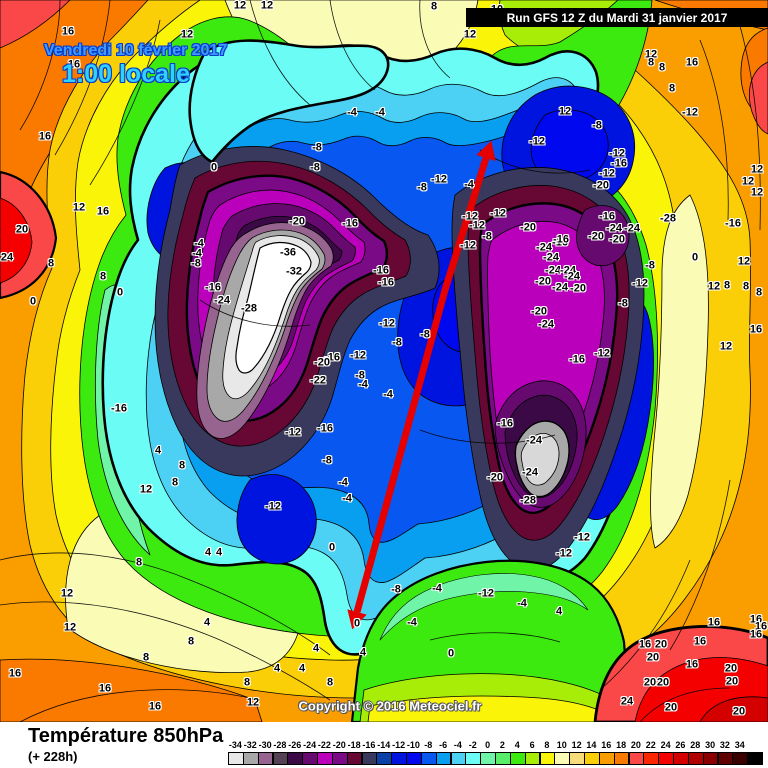 This screenshot has height=768, width=768. Describe the element at coordinates (695, 745) in the screenshot. I see `scale-tick-label: 28` at that location.